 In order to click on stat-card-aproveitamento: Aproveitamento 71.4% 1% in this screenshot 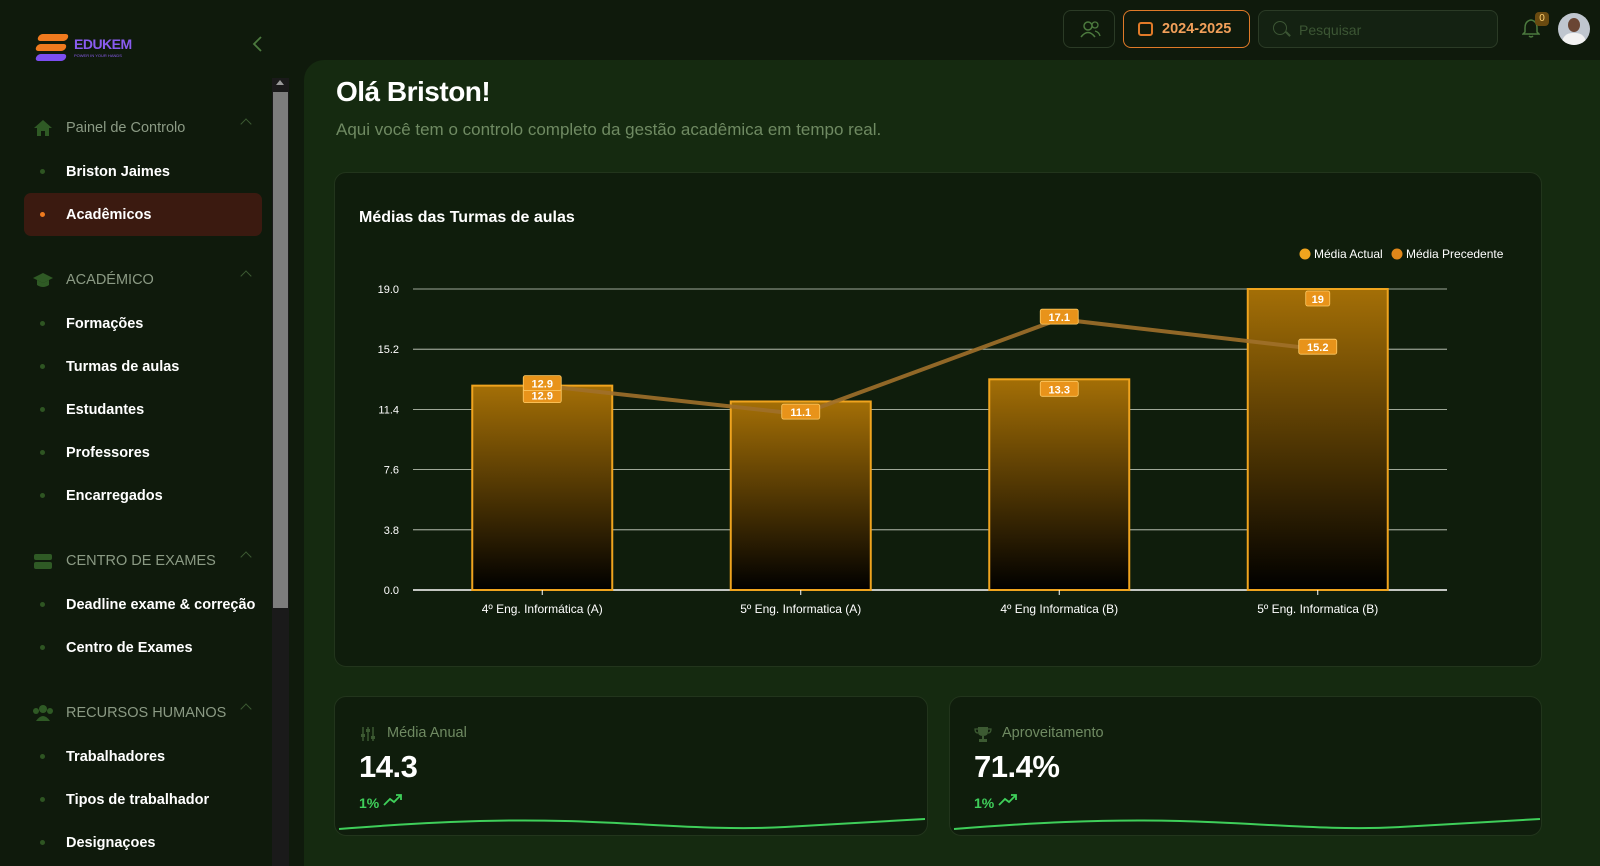, I will do `click(1245, 766)`.